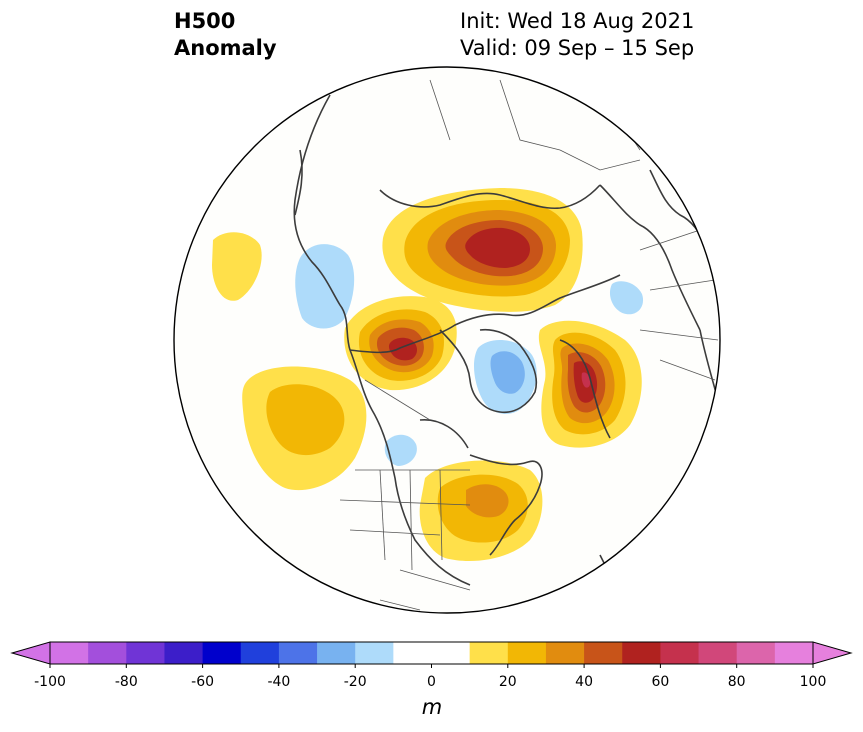 Image resolution: width=863 pixels, height=732 pixels. Describe the element at coordinates (30, 653) in the screenshot. I see `colorbar-extend-low` at that location.